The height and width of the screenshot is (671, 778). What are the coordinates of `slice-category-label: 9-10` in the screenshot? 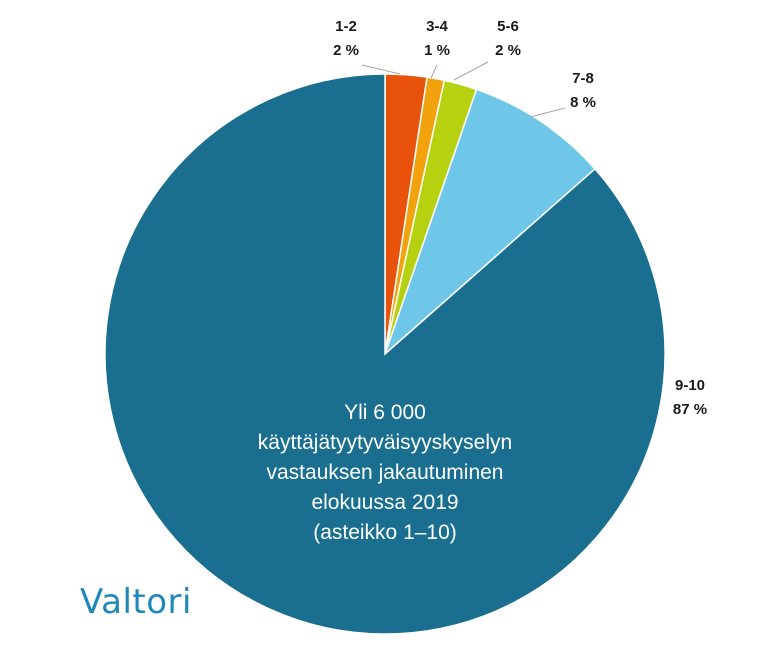 It's located at (690, 385).